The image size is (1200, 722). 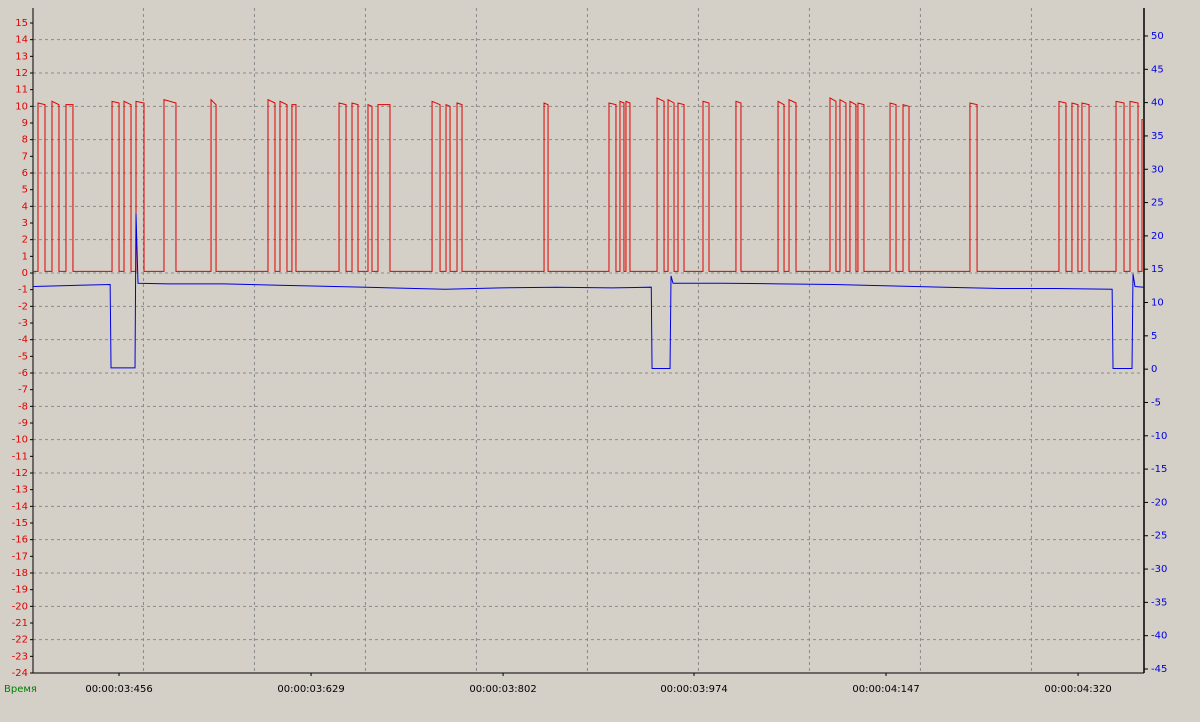 I want to click on y-tick-label: -3, so click(x=23, y=323).